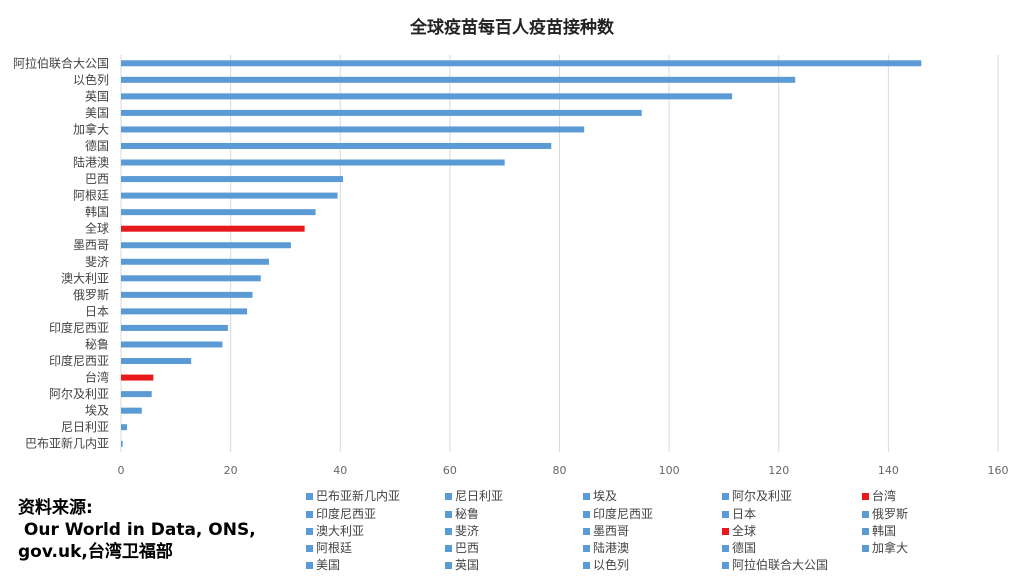  Describe the element at coordinates (97, 96) in the screenshot. I see `category-label: 英国` at that location.